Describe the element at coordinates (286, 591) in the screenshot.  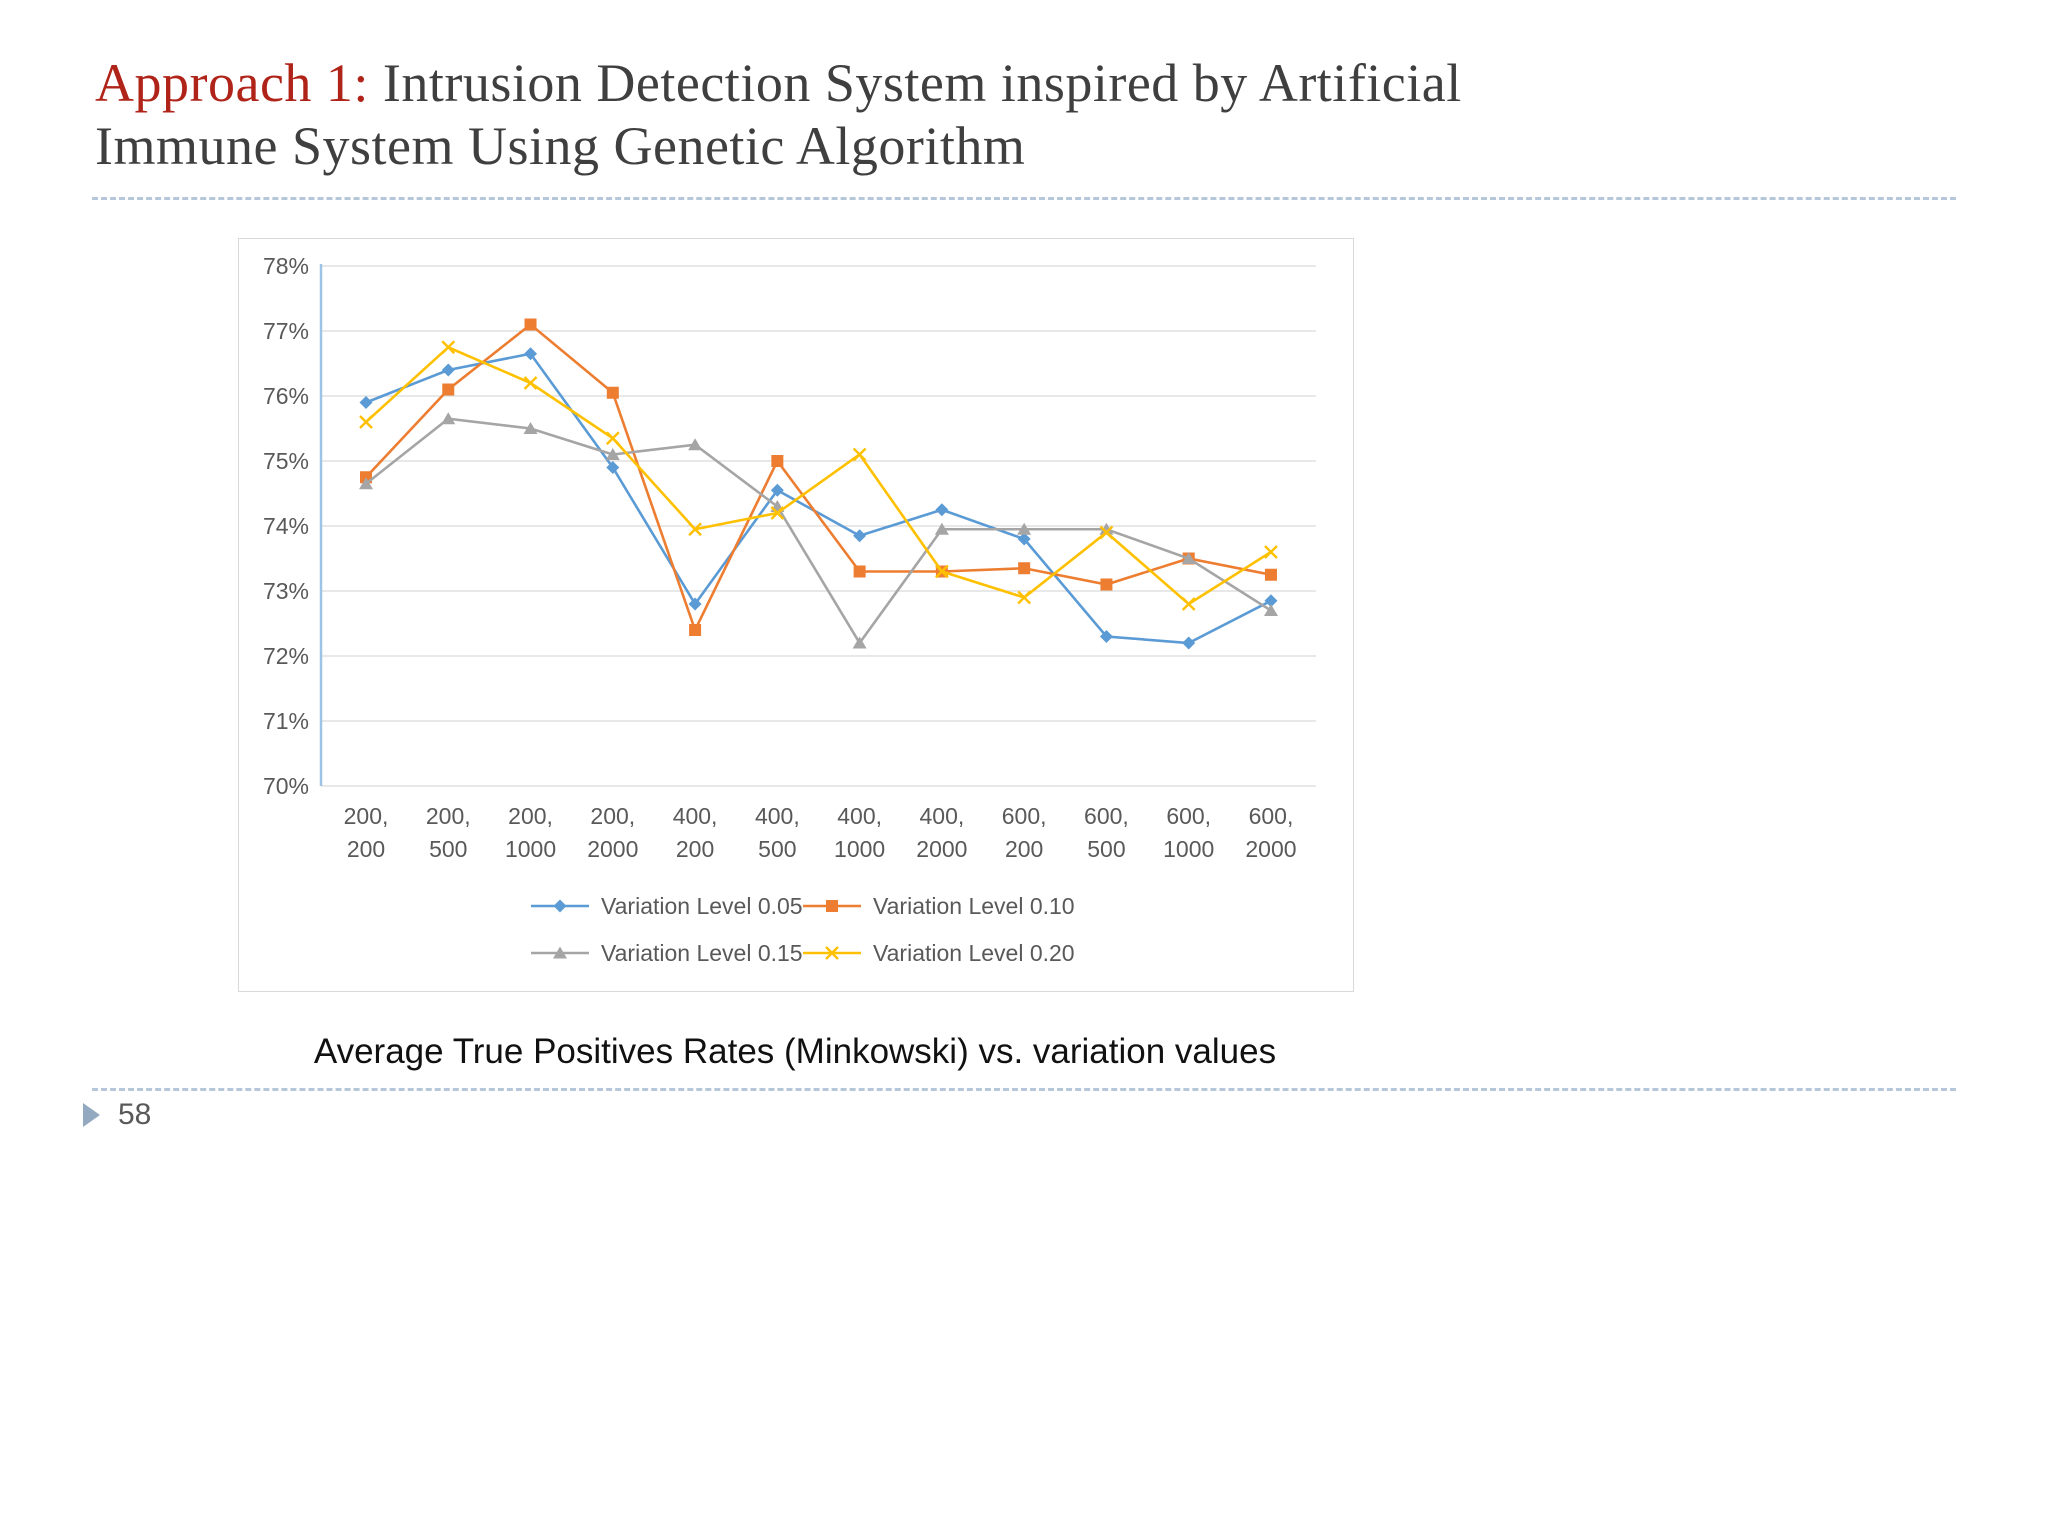
I see `y-tick-label: 73%` at that location.